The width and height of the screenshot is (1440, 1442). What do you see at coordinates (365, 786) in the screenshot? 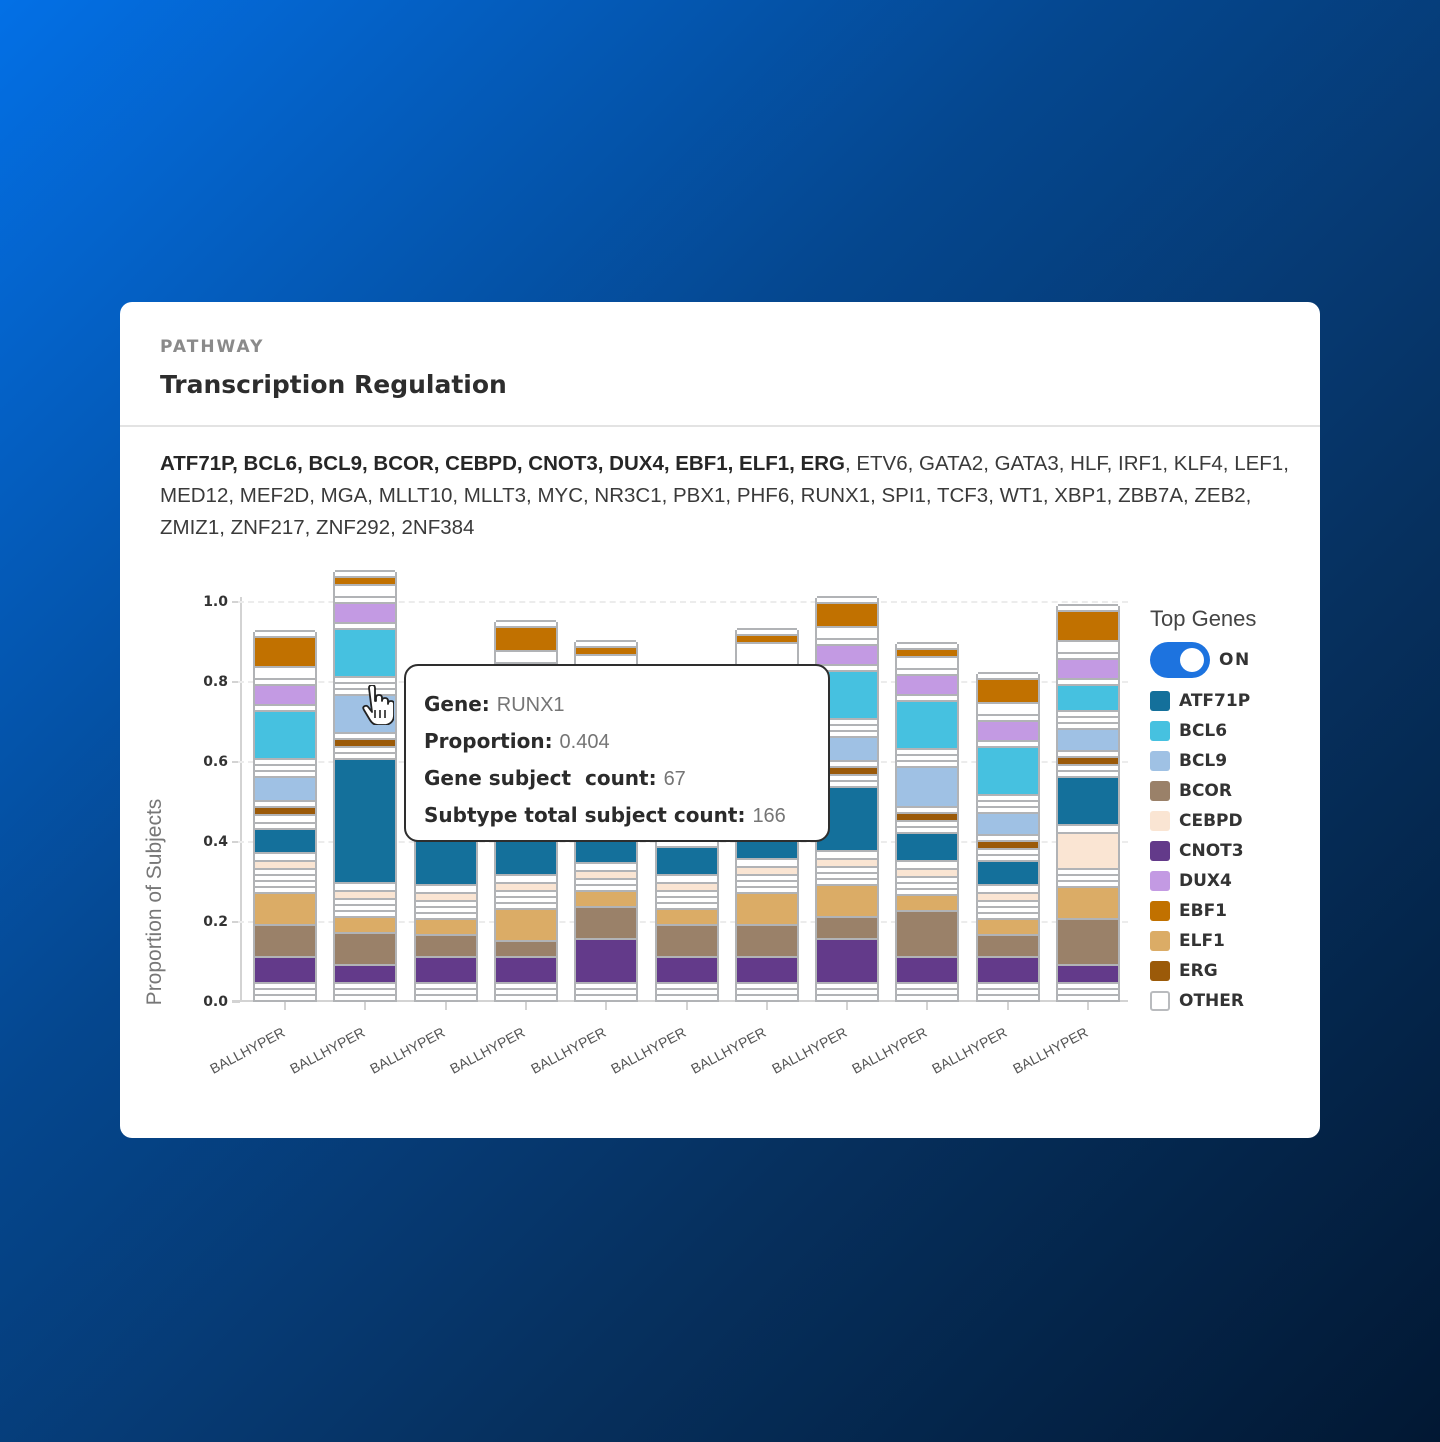
I see `stacked-bar` at bounding box center [365, 786].